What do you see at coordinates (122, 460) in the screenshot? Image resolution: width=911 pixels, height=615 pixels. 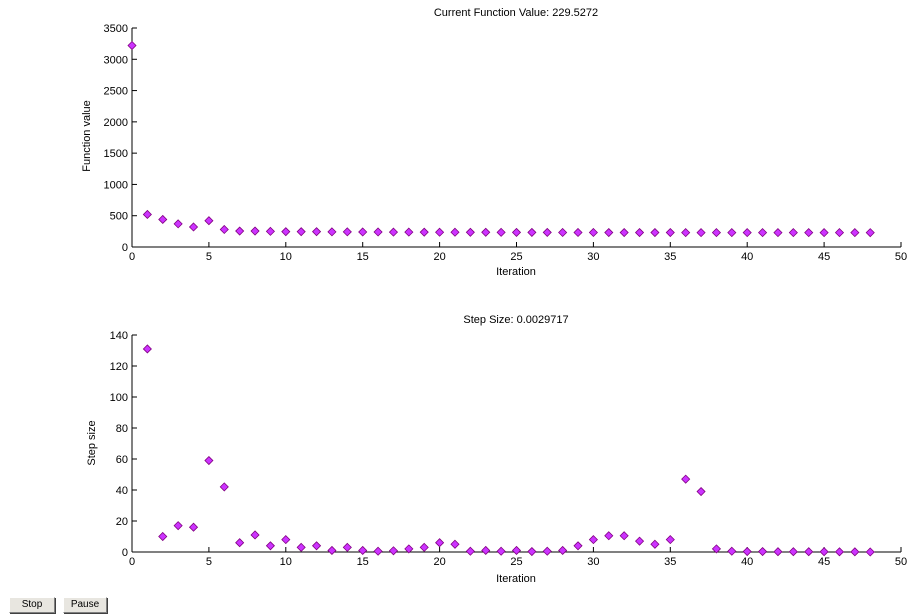 I see `y-tick-label: 60` at bounding box center [122, 460].